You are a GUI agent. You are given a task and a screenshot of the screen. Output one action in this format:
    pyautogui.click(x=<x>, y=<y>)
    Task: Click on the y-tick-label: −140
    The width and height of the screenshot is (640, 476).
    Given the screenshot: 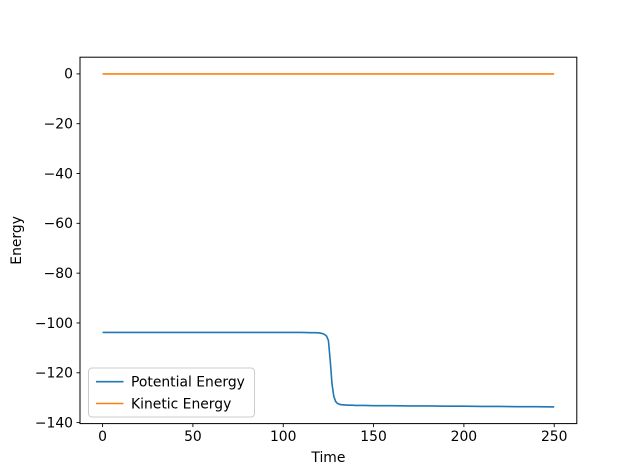 What is the action you would take?
    pyautogui.click(x=54, y=423)
    